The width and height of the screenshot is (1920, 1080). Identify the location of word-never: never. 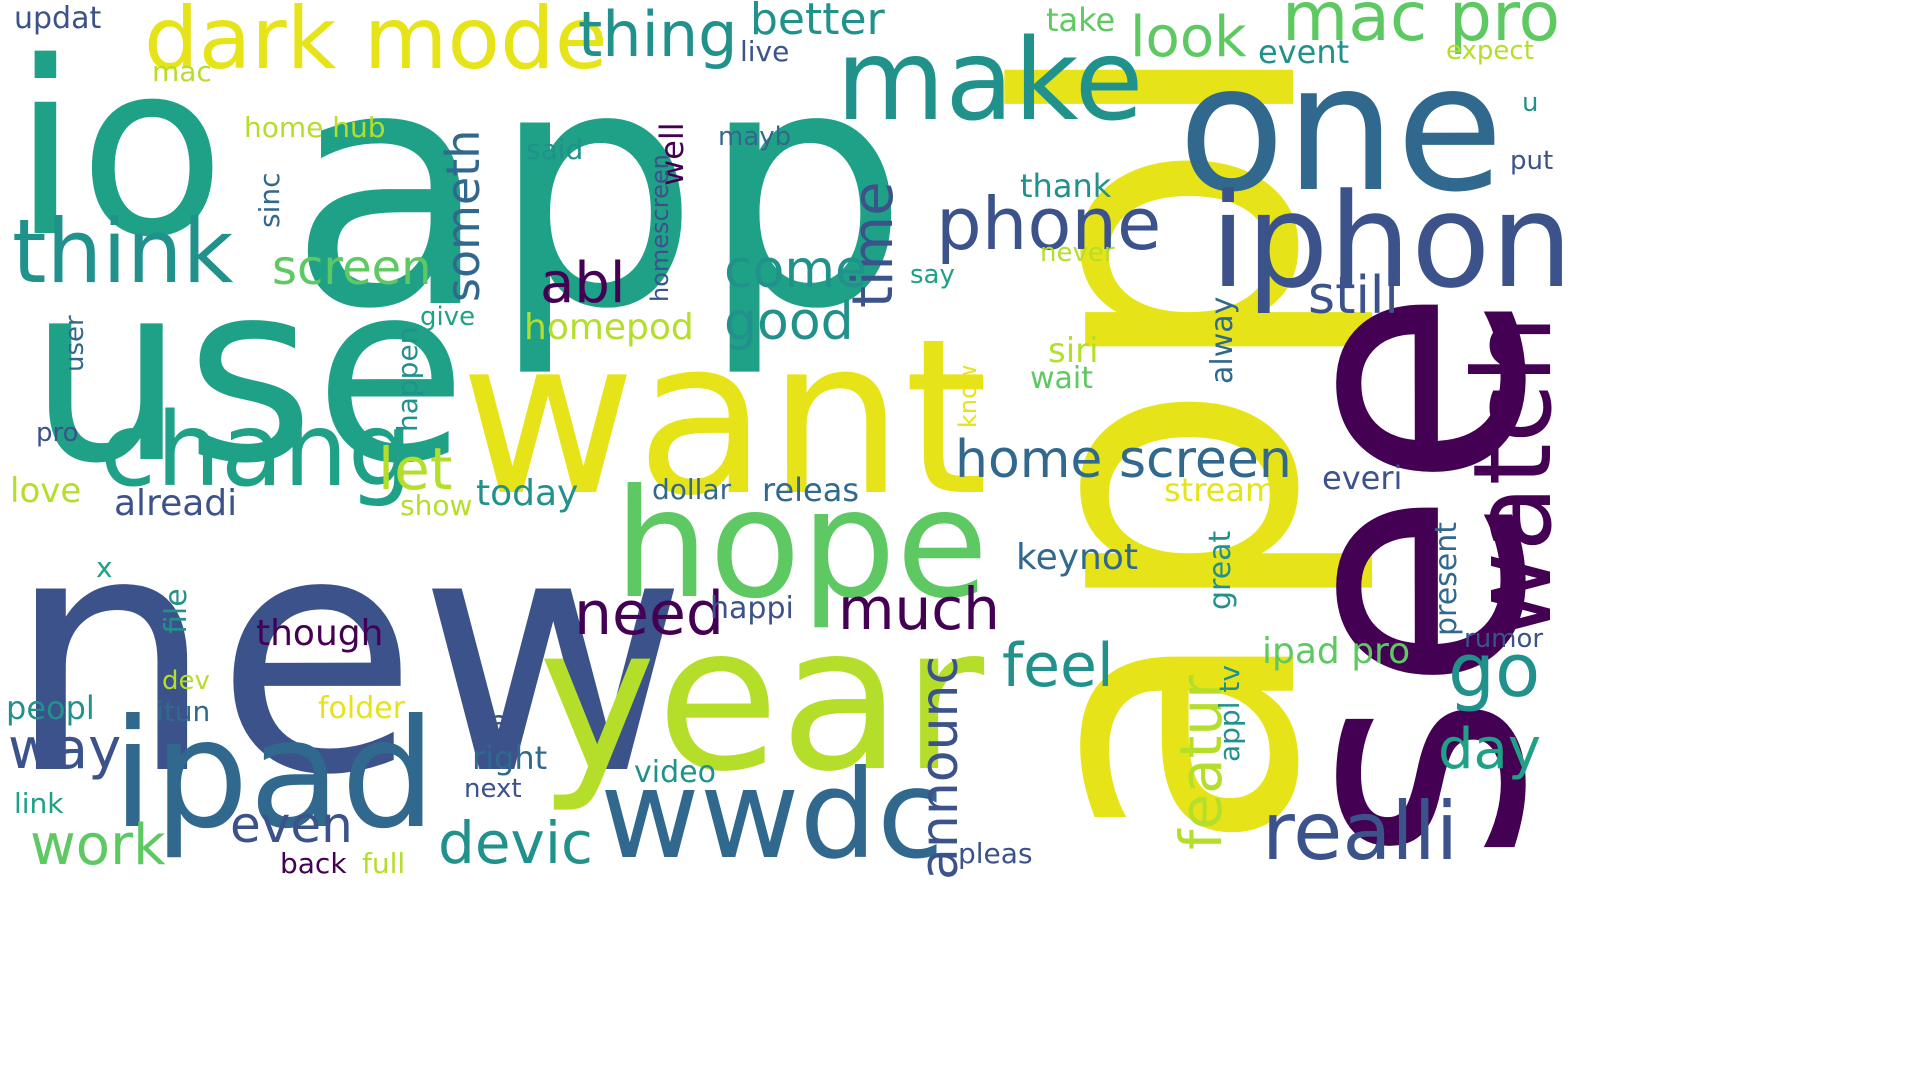
(1077, 253).